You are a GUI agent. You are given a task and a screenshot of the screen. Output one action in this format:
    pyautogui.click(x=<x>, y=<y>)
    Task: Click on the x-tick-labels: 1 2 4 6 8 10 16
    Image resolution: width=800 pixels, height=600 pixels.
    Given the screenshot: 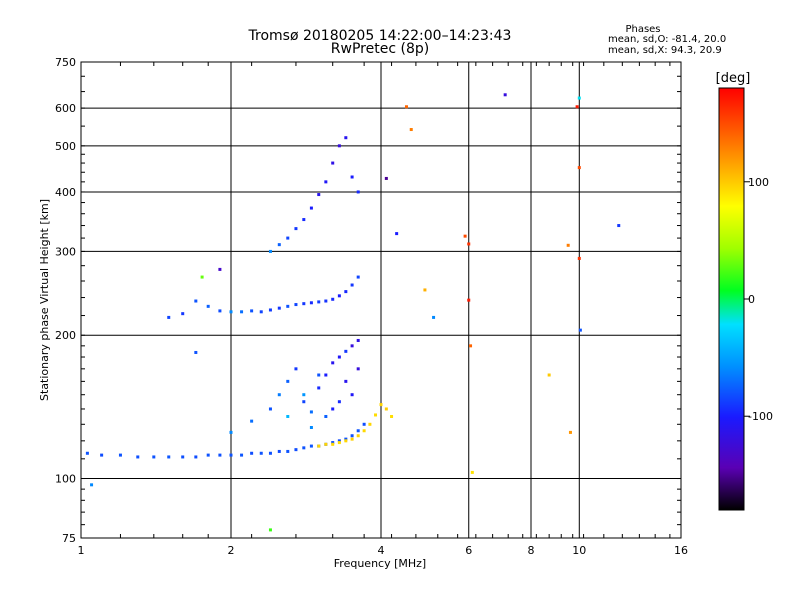 What is the action you would take?
    pyautogui.click(x=383, y=550)
    